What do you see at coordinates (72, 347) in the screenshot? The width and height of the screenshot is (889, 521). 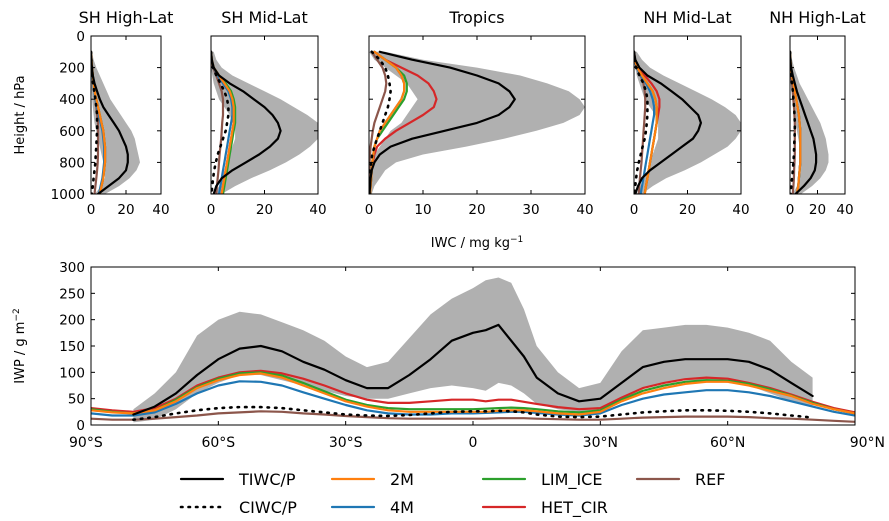 I see `y-tick-label: 150` at bounding box center [72, 347].